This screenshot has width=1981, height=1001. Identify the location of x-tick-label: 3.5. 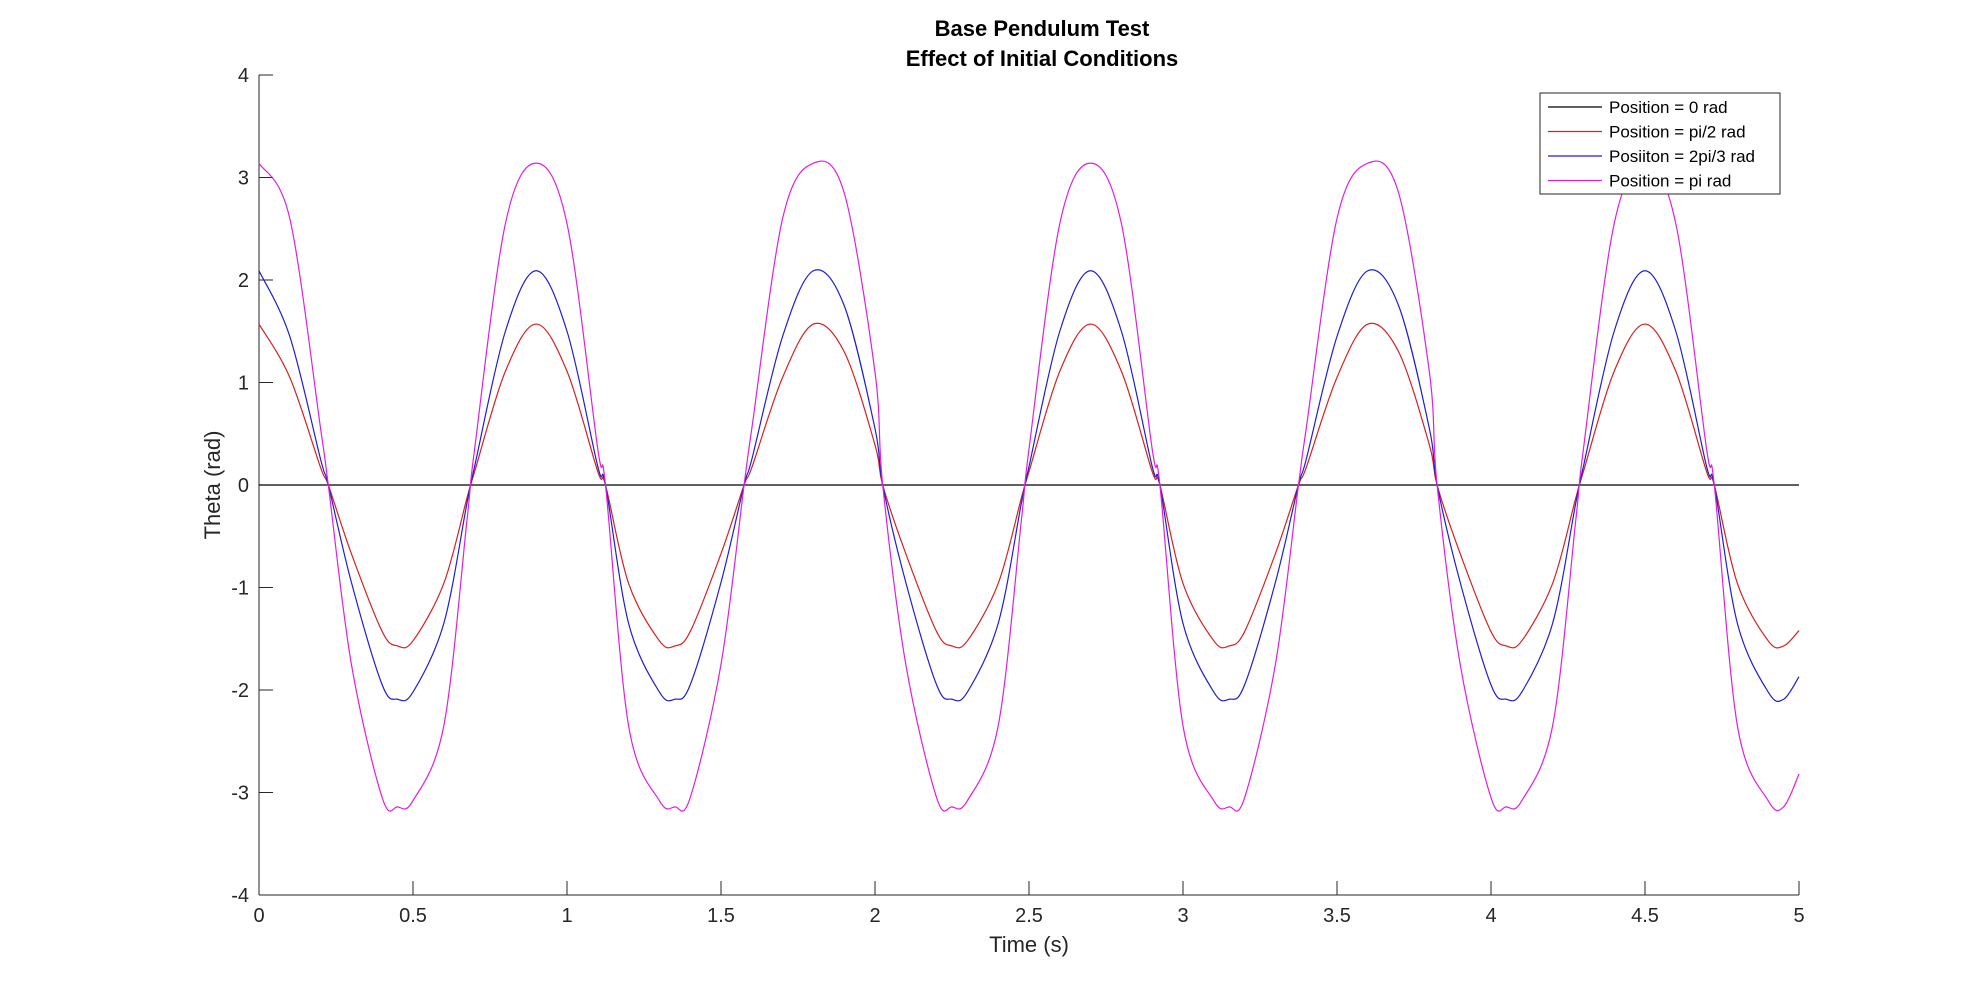
(1337, 916).